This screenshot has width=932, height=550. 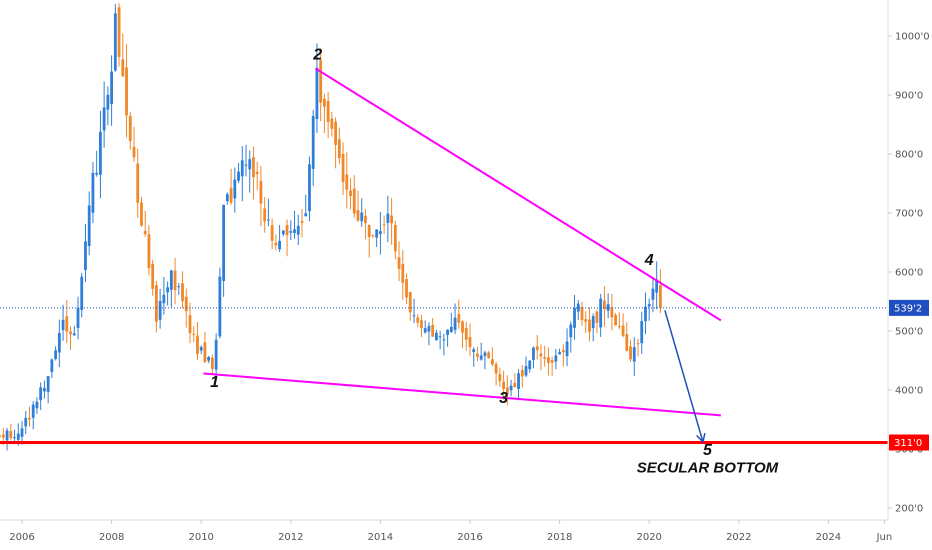 I want to click on lower-trendline, so click(x=462, y=394).